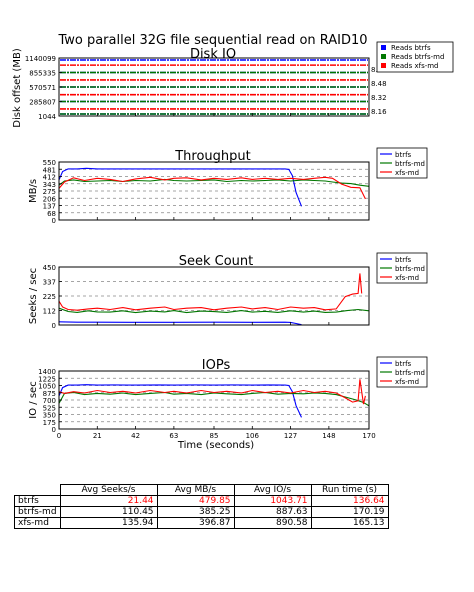  What do you see at coordinates (212, 156) in the screenshot?
I see `throughput-title: Throughput` at bounding box center [212, 156].